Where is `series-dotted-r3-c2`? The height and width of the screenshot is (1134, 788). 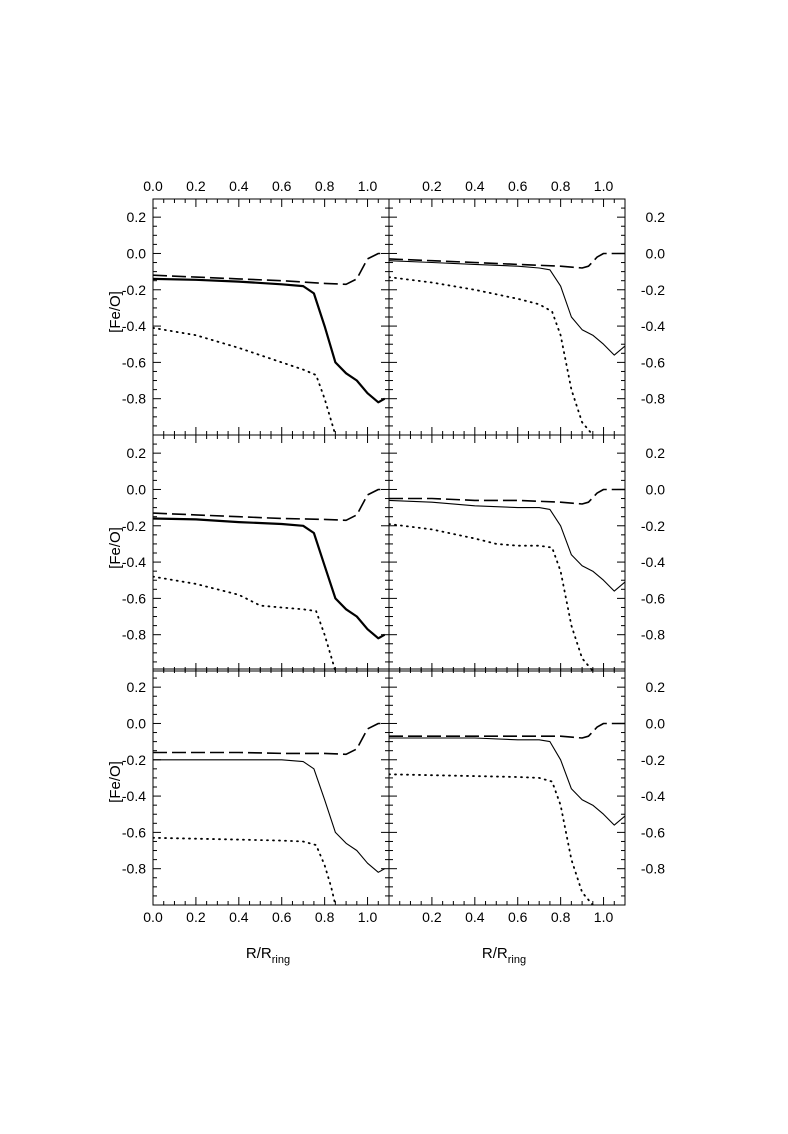 series-dotted-r3-c2 is located at coordinates (491, 839).